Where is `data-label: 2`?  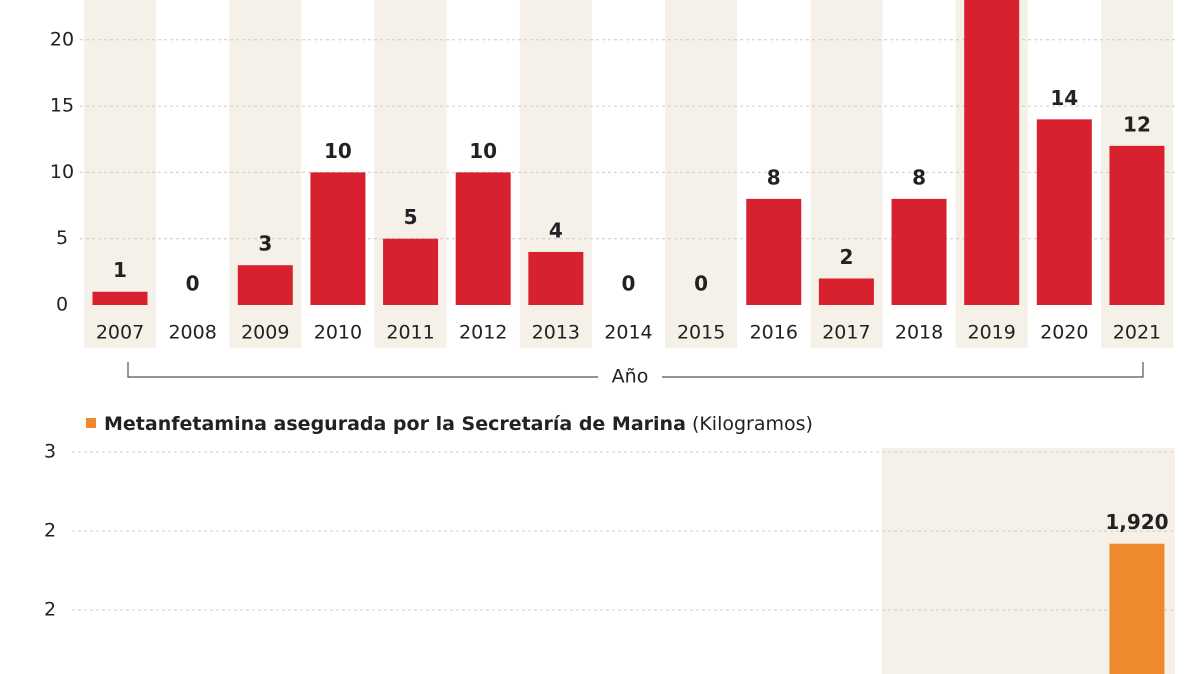 data-label: 2 is located at coordinates (846, 257).